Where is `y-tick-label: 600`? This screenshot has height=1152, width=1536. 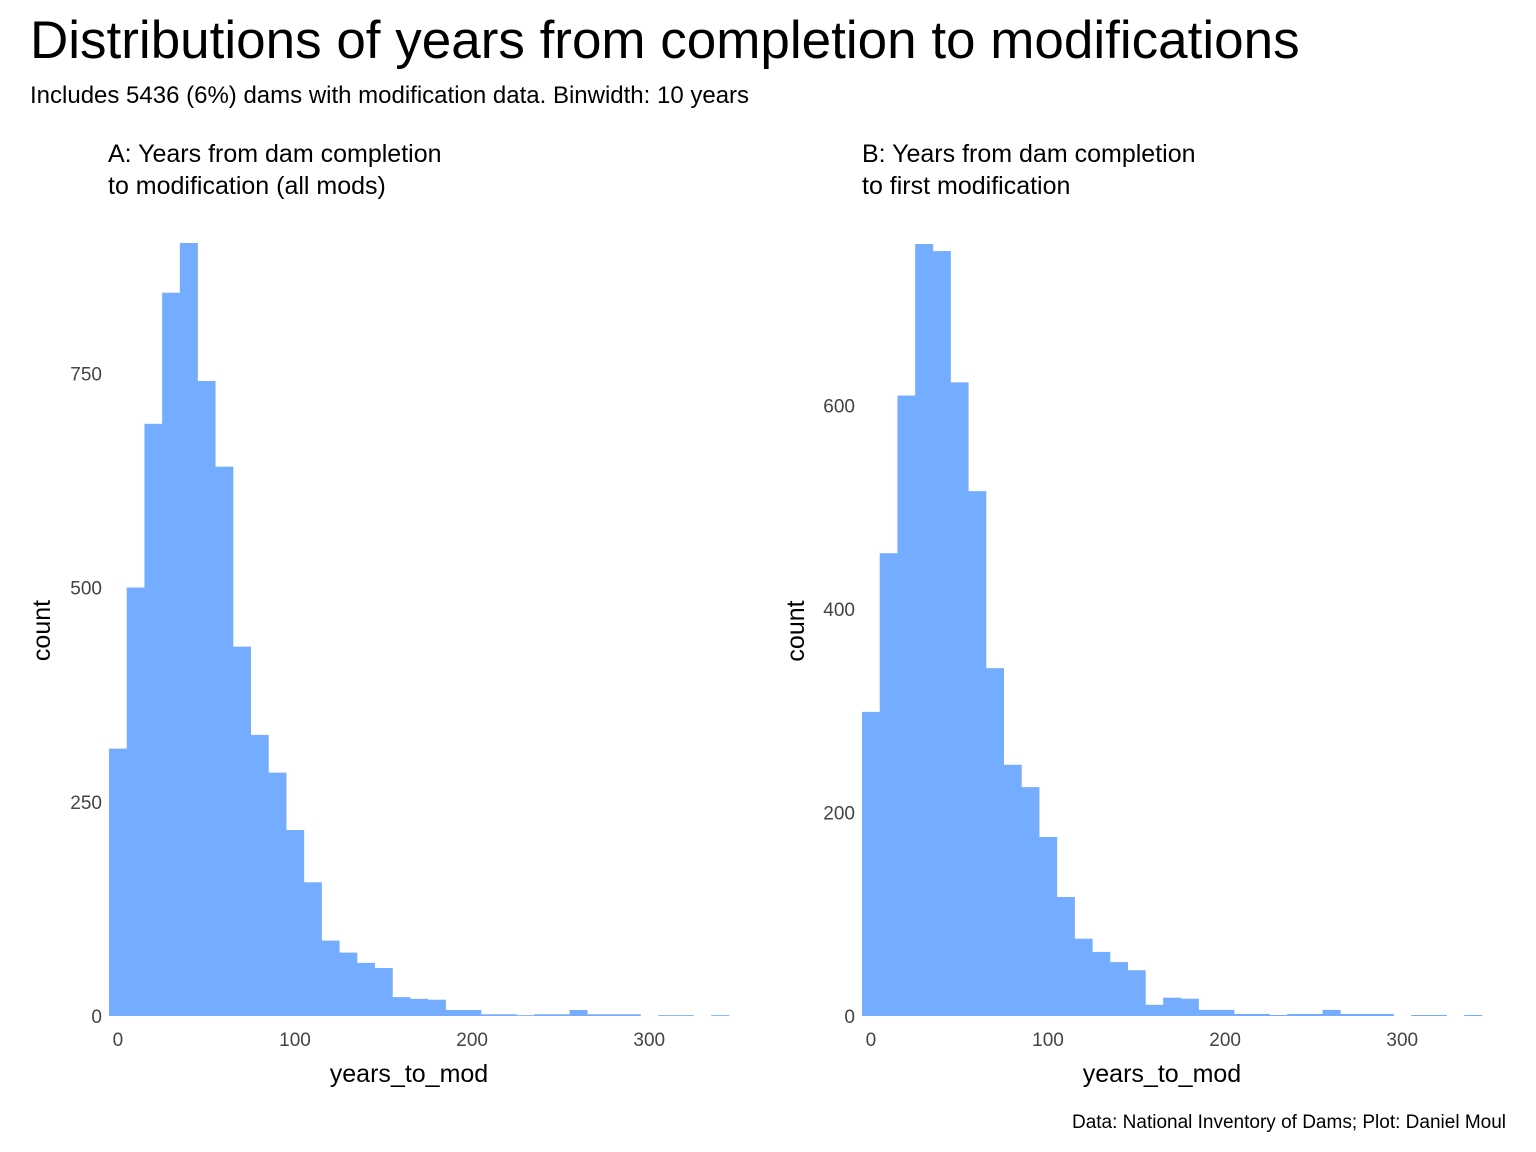
y-tick-label: 600 is located at coordinates (839, 407).